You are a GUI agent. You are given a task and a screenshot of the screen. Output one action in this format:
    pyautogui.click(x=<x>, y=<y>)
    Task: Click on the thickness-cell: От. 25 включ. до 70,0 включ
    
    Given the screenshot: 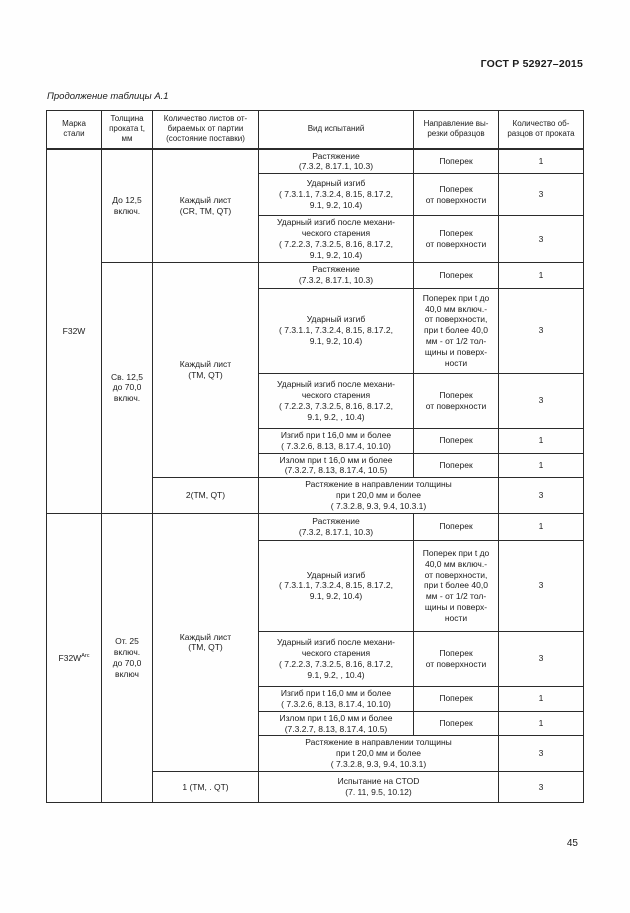 What is the action you would take?
    pyautogui.click(x=127, y=658)
    